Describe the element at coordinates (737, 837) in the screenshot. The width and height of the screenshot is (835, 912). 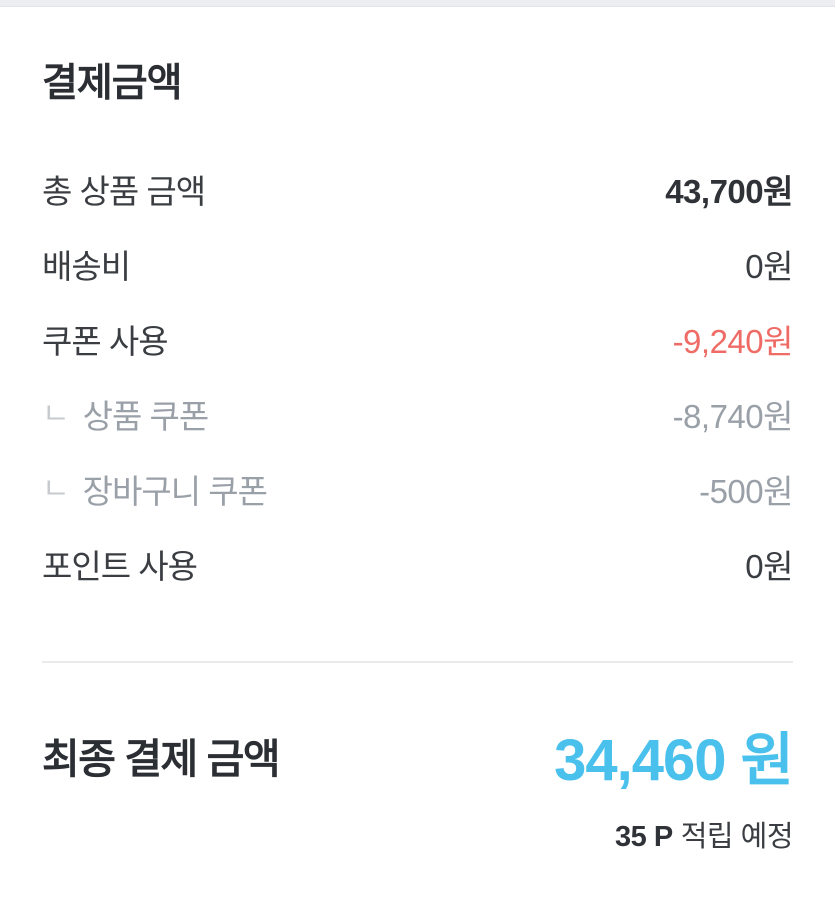
I see `points-note-text: 적립 예정` at that location.